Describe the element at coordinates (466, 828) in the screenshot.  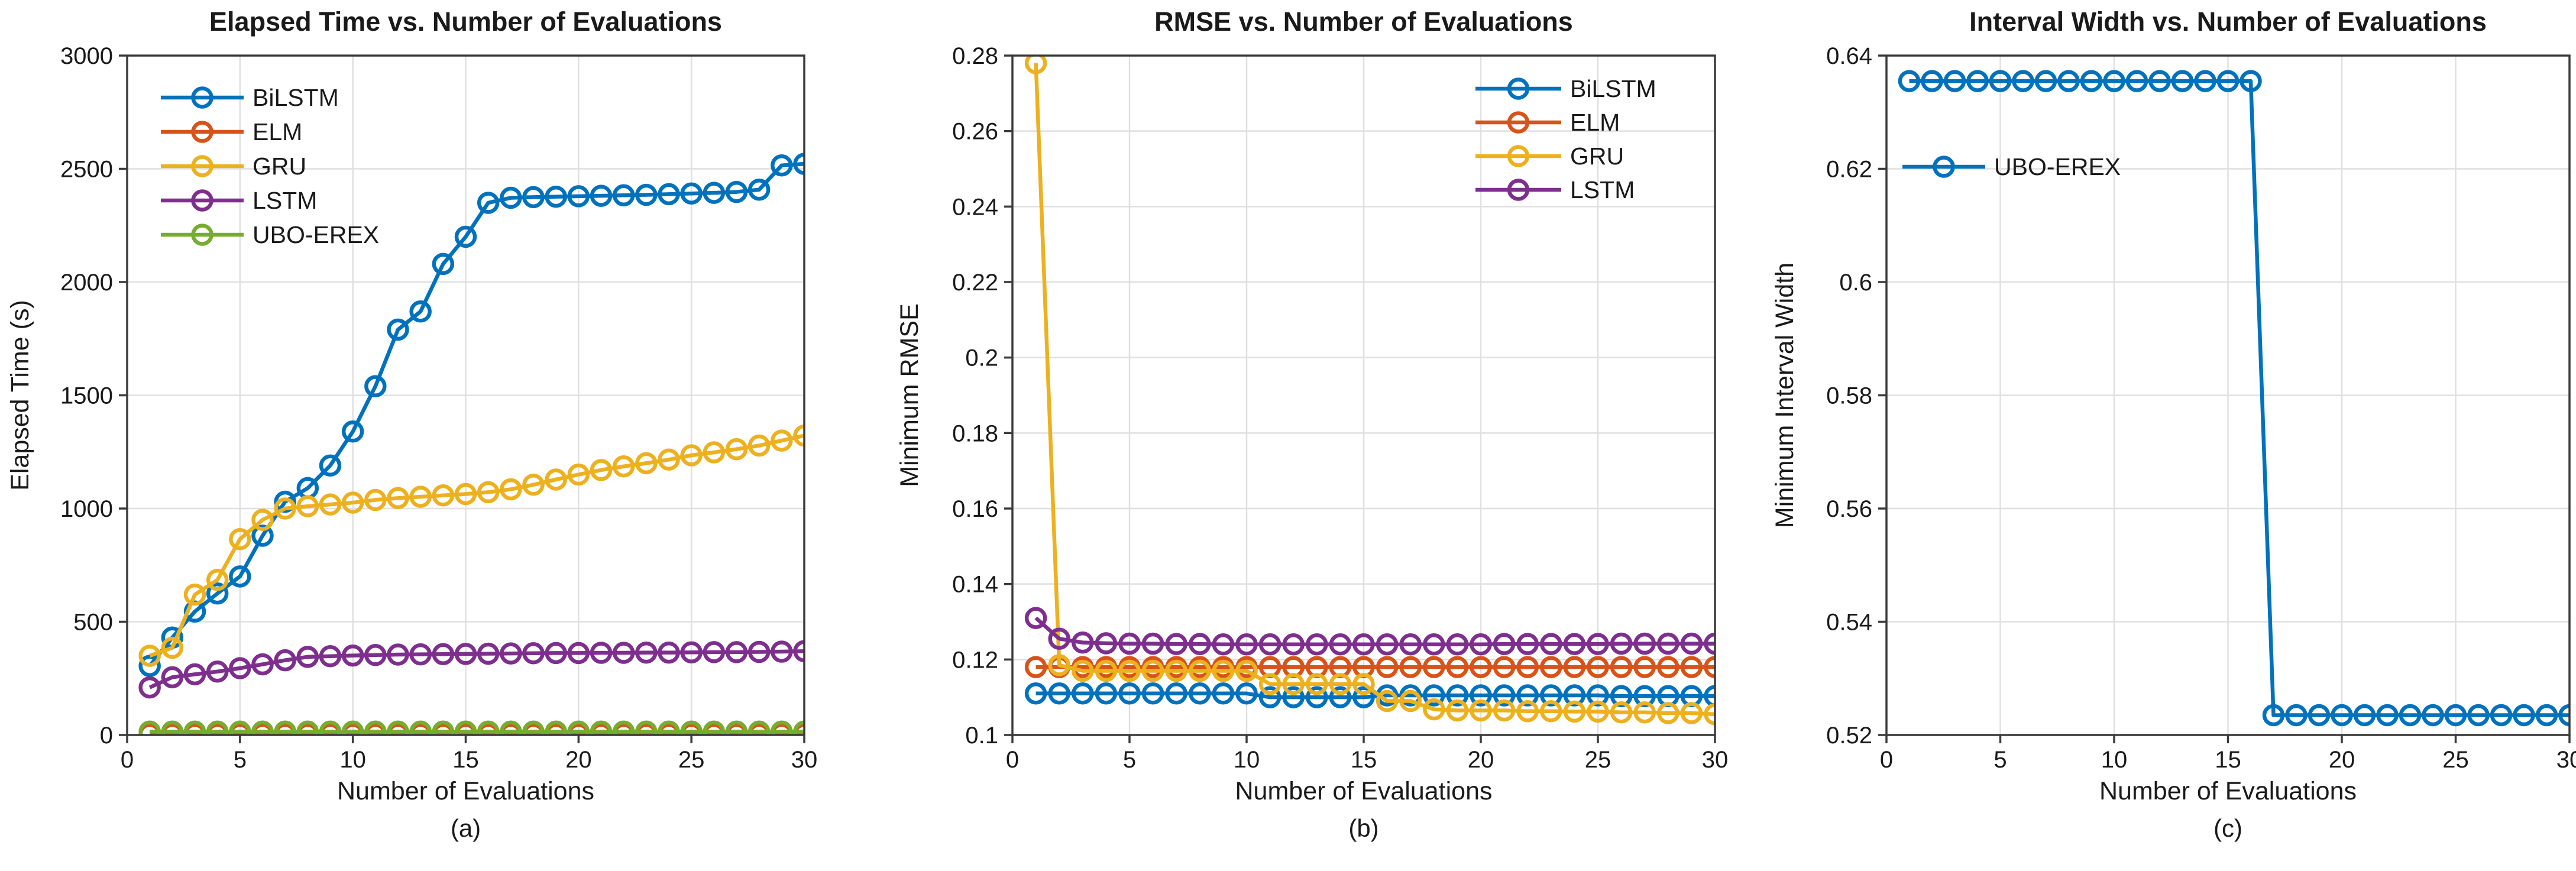
I see `panel-sublabel: (a)` at that location.